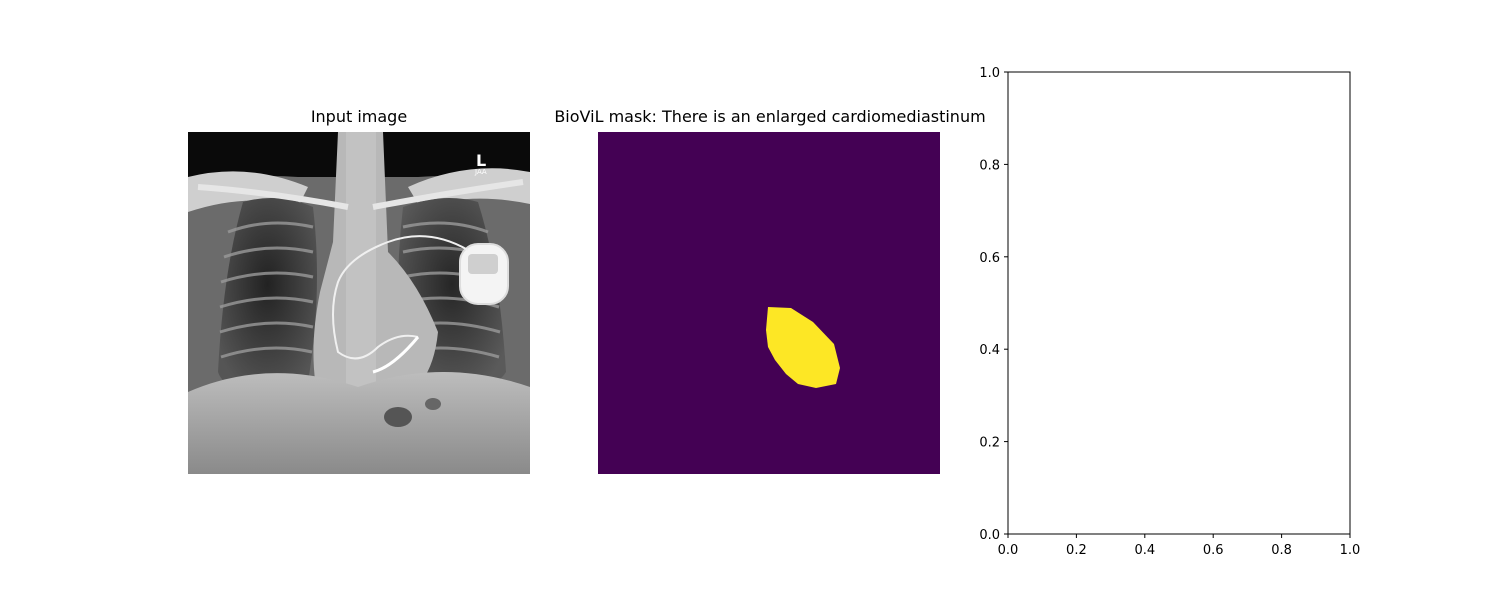 The image size is (1500, 600). I want to click on mask-background, so click(769, 303).